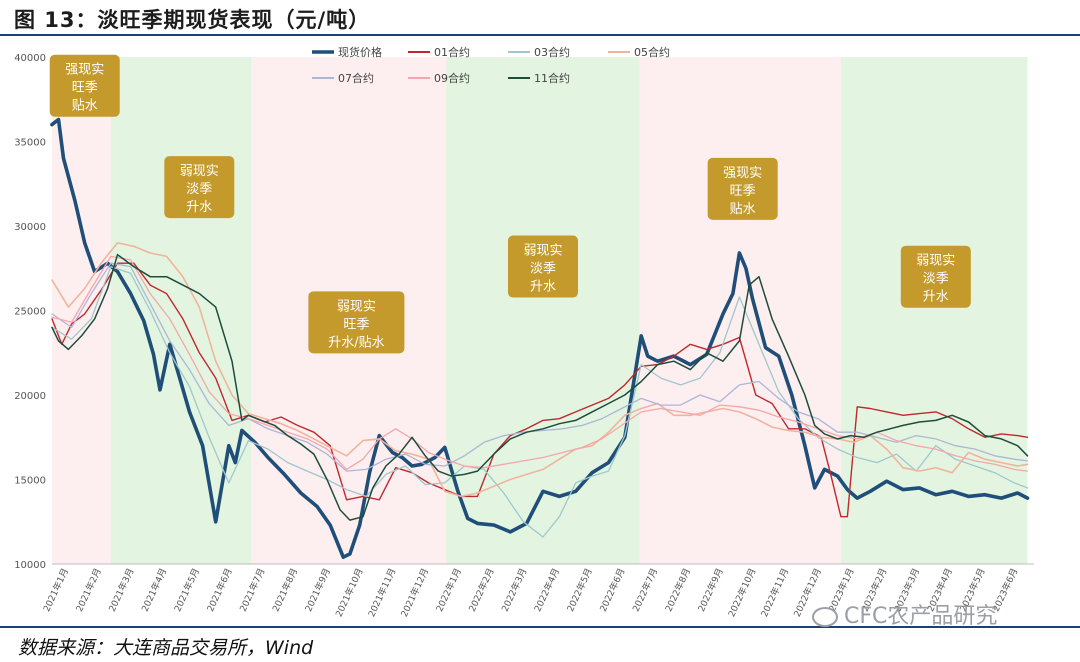 Image resolution: width=1080 pixels, height=662 pixels. What do you see at coordinates (252, 589) in the screenshot?
I see `x-tick-label: 2021年7月` at bounding box center [252, 589].